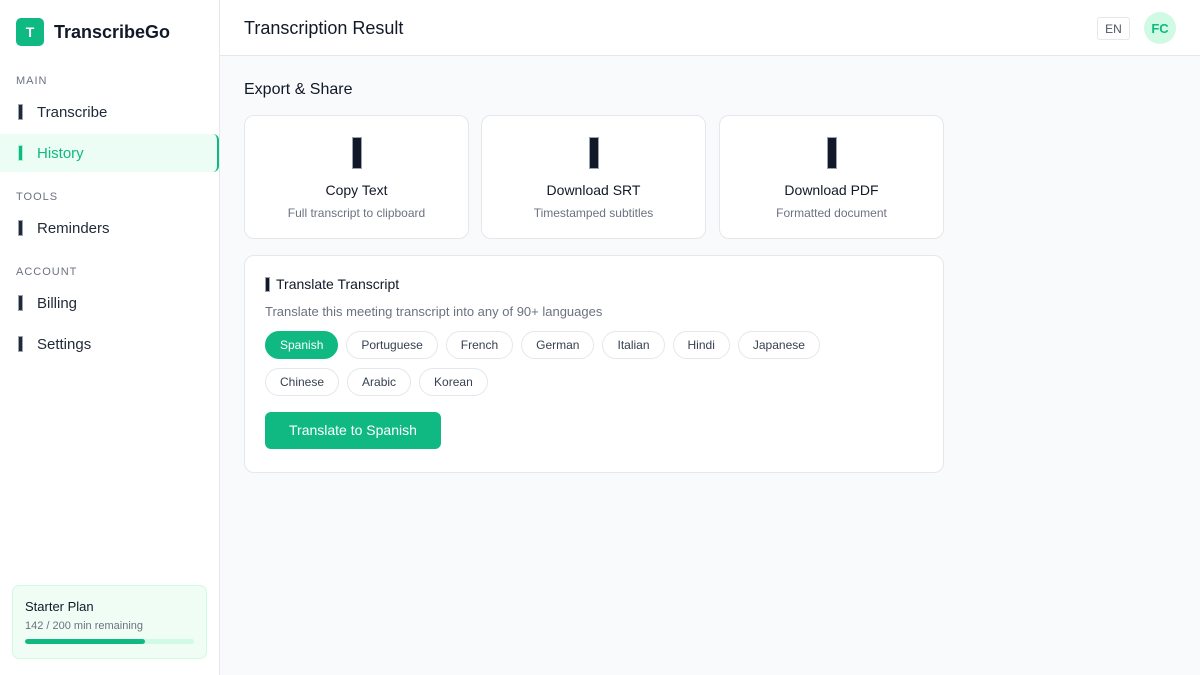 The width and height of the screenshot is (1200, 675). I want to click on sidebar-item-billing: Billing, so click(109, 303).